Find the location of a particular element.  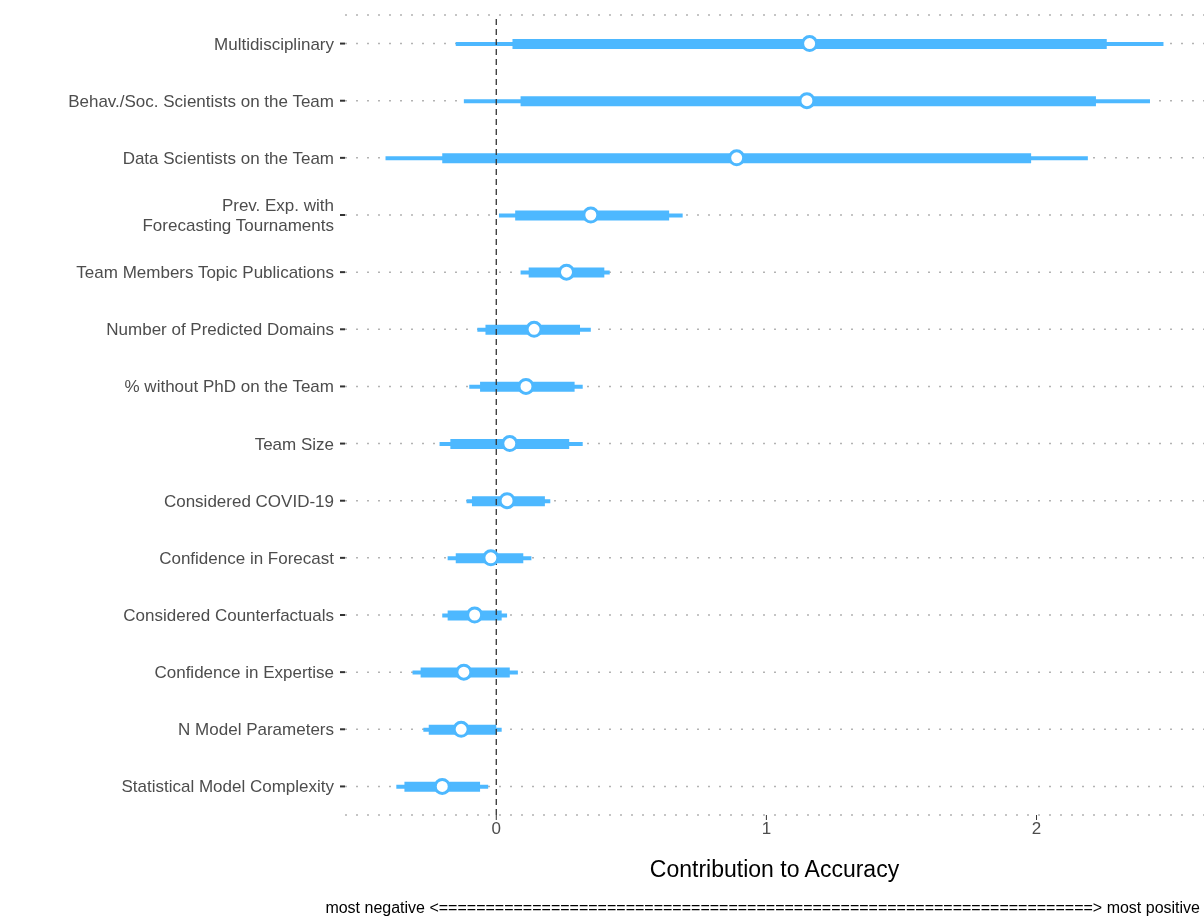

y-tick-label: Prev. Exp. with Forecasting Tournaments is located at coordinates (238, 215).